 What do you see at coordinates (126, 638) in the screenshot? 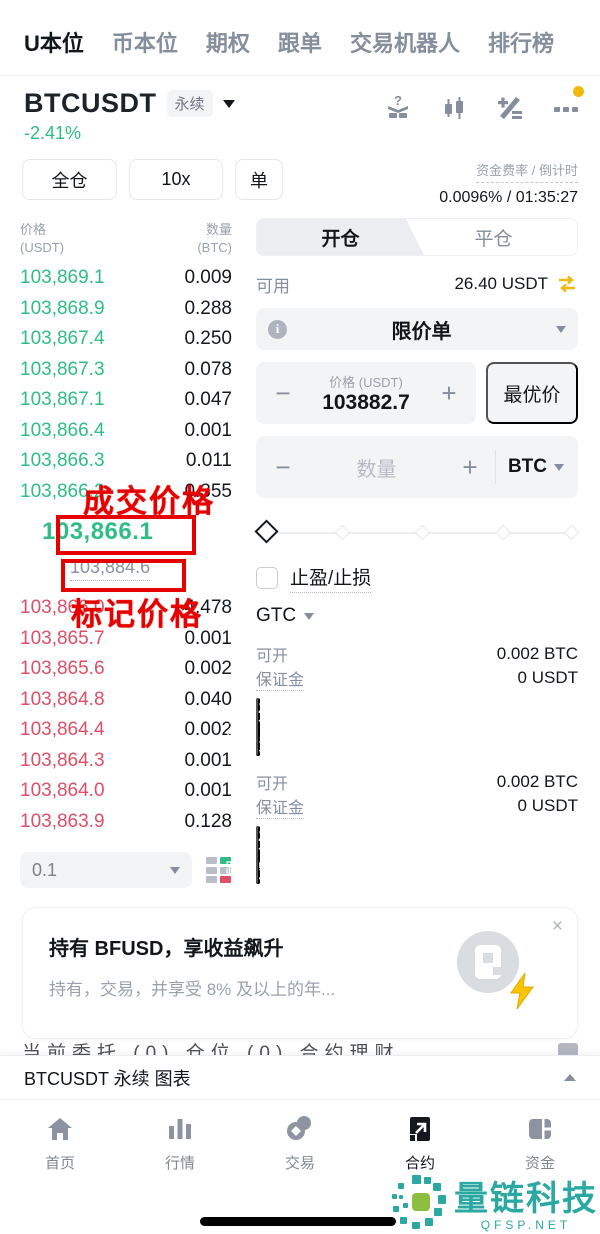
I see `bid-row: 103,865.7 0.001` at bounding box center [126, 638].